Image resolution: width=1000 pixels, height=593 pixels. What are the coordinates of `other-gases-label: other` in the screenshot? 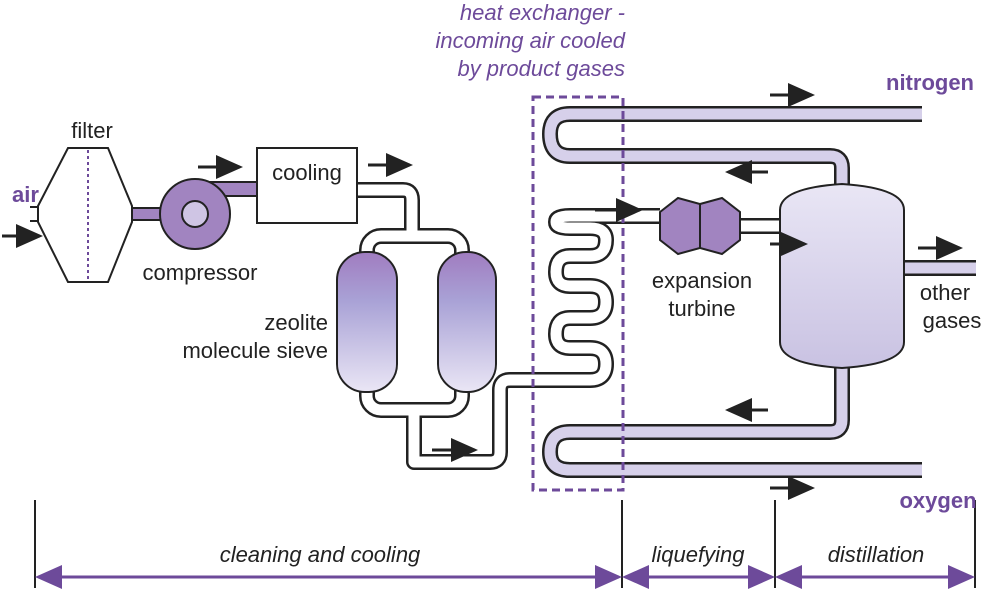 It's located at (945, 292).